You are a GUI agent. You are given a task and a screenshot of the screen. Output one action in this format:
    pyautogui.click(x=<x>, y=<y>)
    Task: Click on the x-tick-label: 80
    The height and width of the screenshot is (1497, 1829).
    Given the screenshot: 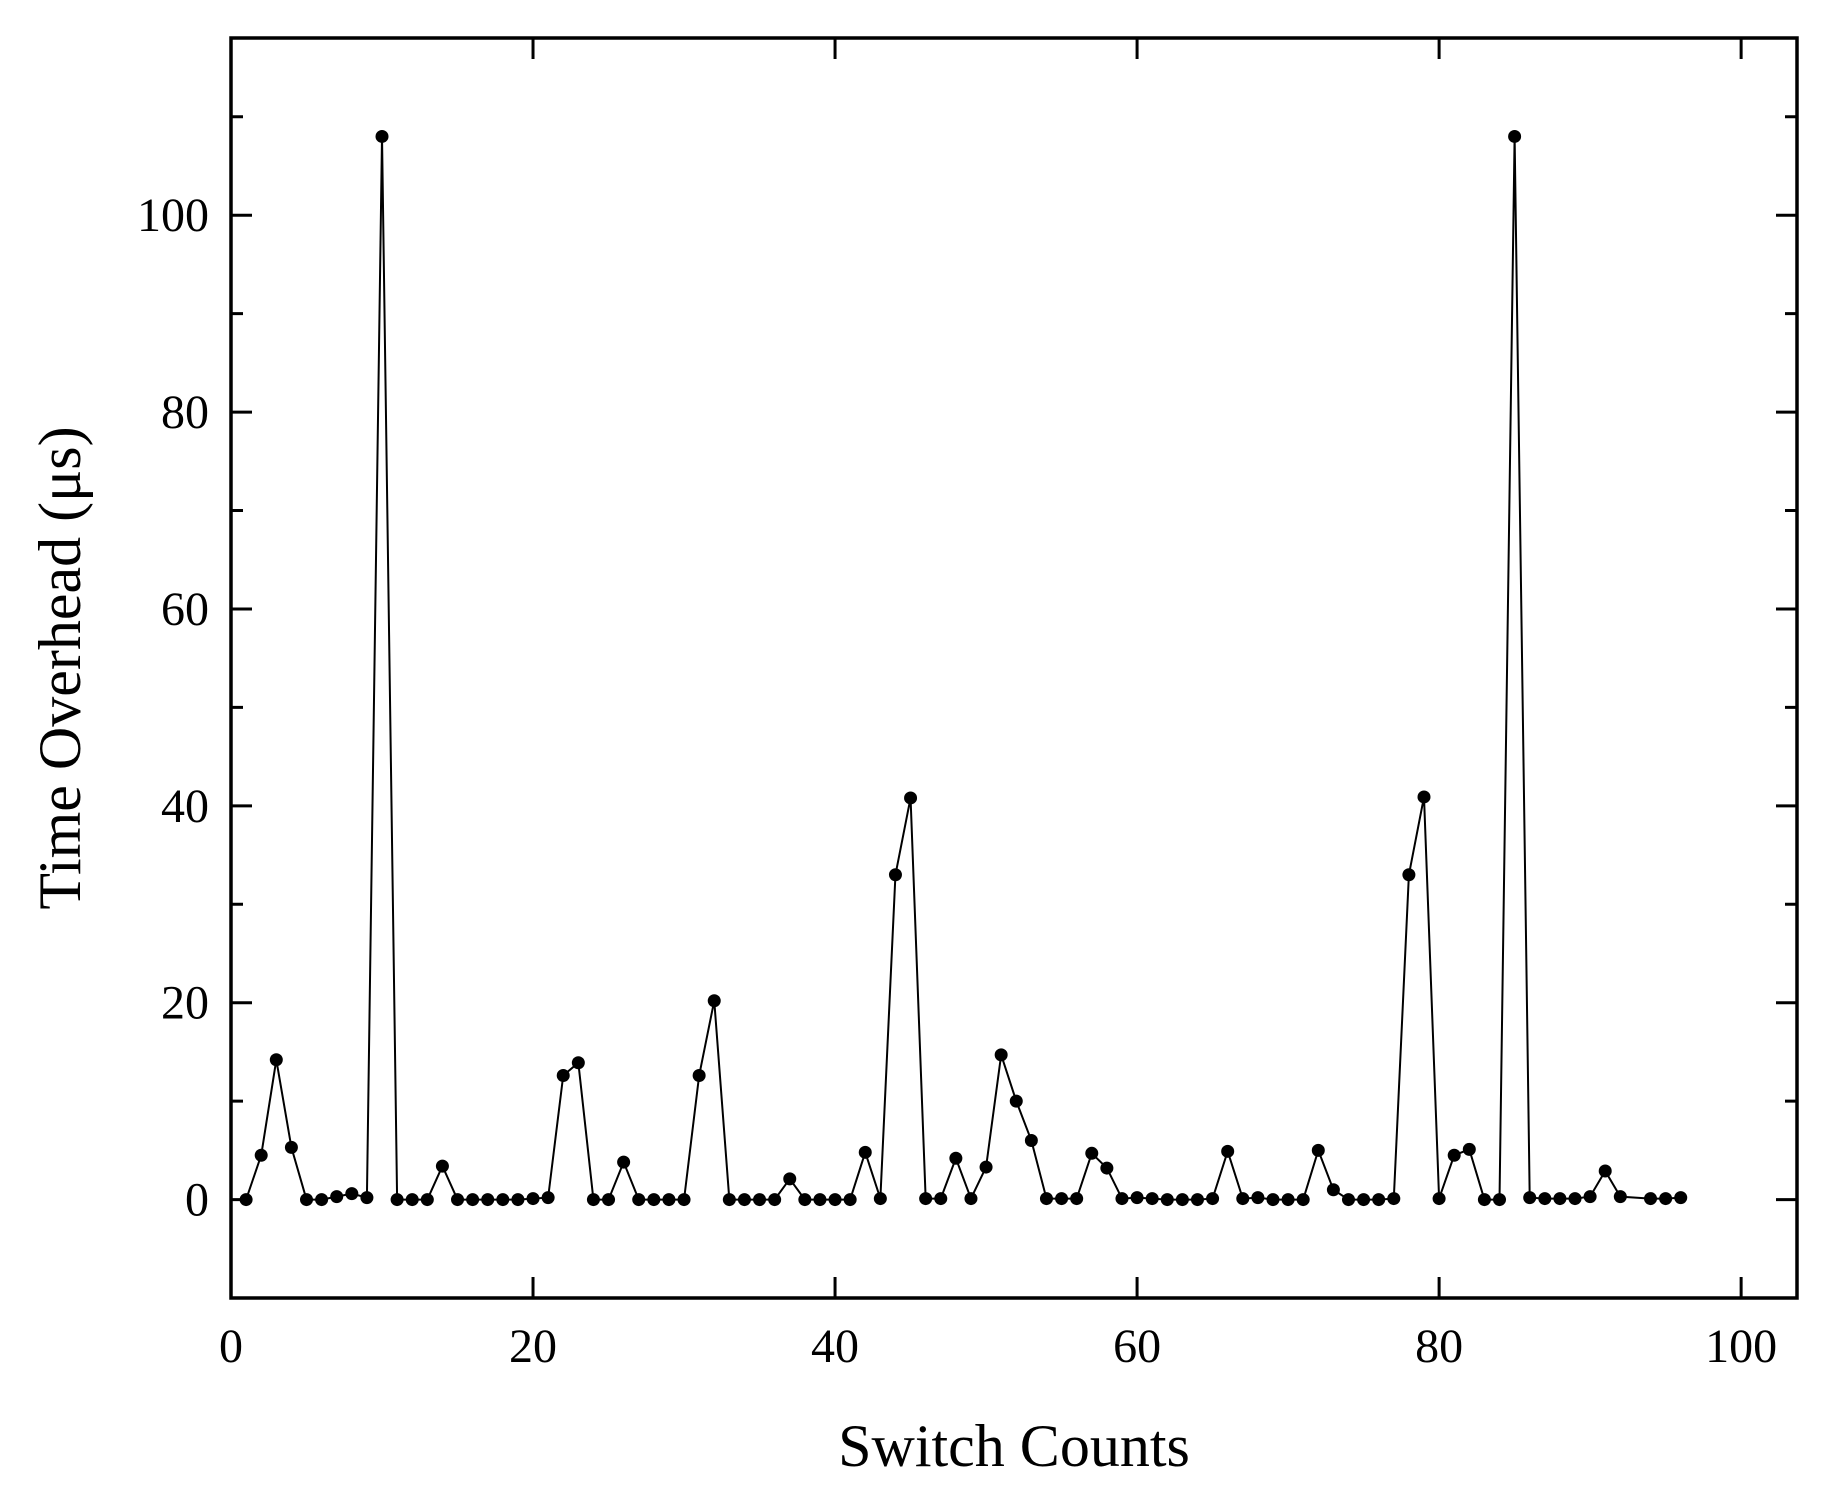 What is the action you would take?
    pyautogui.click(x=1439, y=1346)
    